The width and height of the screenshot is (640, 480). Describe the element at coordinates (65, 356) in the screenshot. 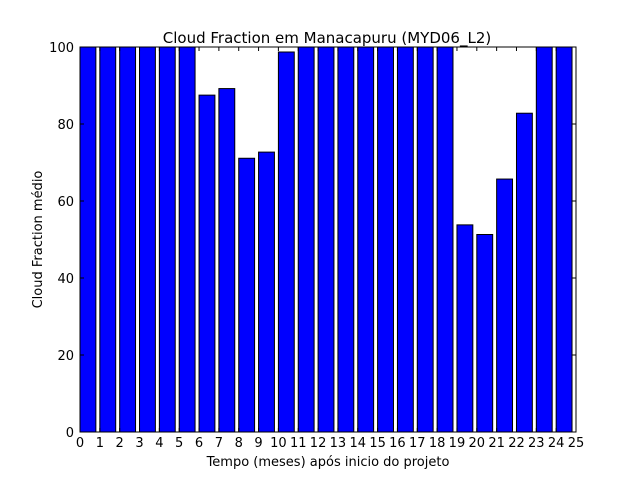

I see `y-tick-label-20: 20` at that location.